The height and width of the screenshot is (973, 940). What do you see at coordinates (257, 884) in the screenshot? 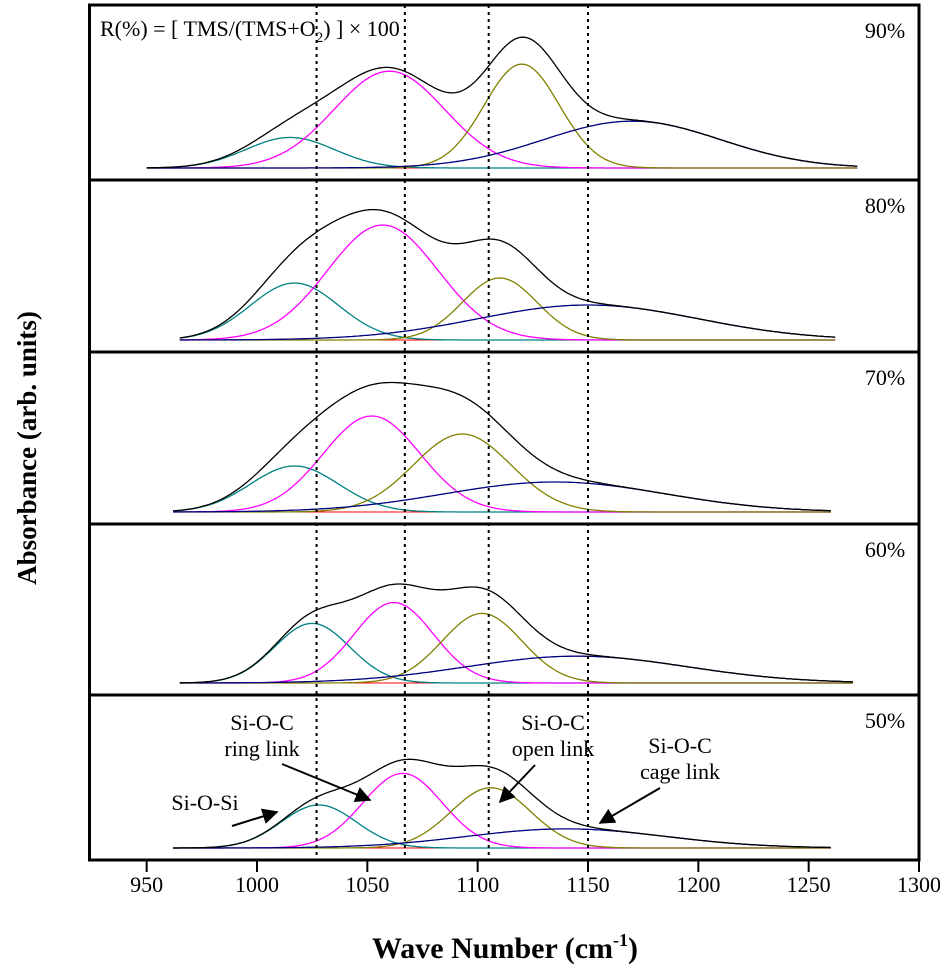
I see `x-tick-label: 1000` at bounding box center [257, 884].